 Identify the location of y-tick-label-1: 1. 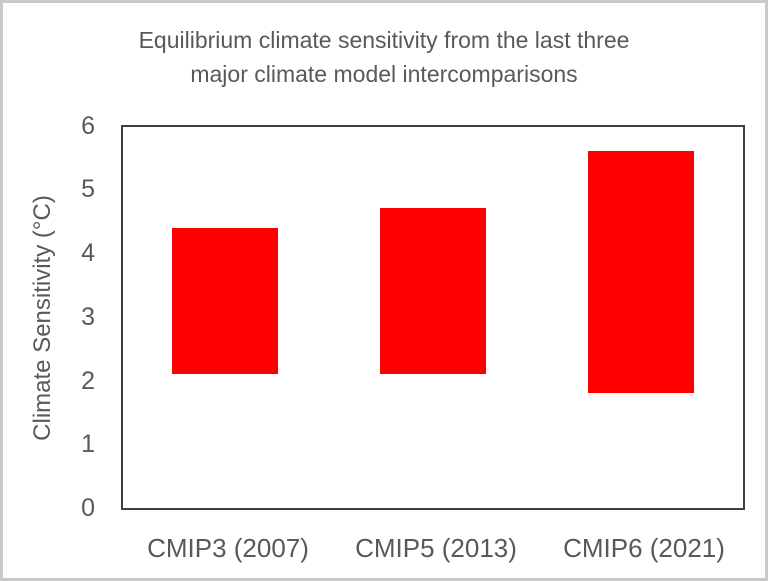
(88, 444).